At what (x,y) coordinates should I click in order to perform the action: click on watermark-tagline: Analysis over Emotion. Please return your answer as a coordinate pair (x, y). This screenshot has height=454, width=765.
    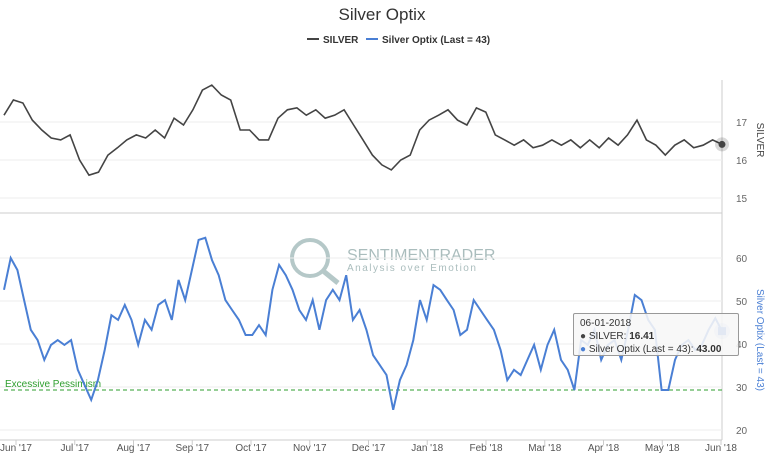
    Looking at the image, I should click on (412, 268).